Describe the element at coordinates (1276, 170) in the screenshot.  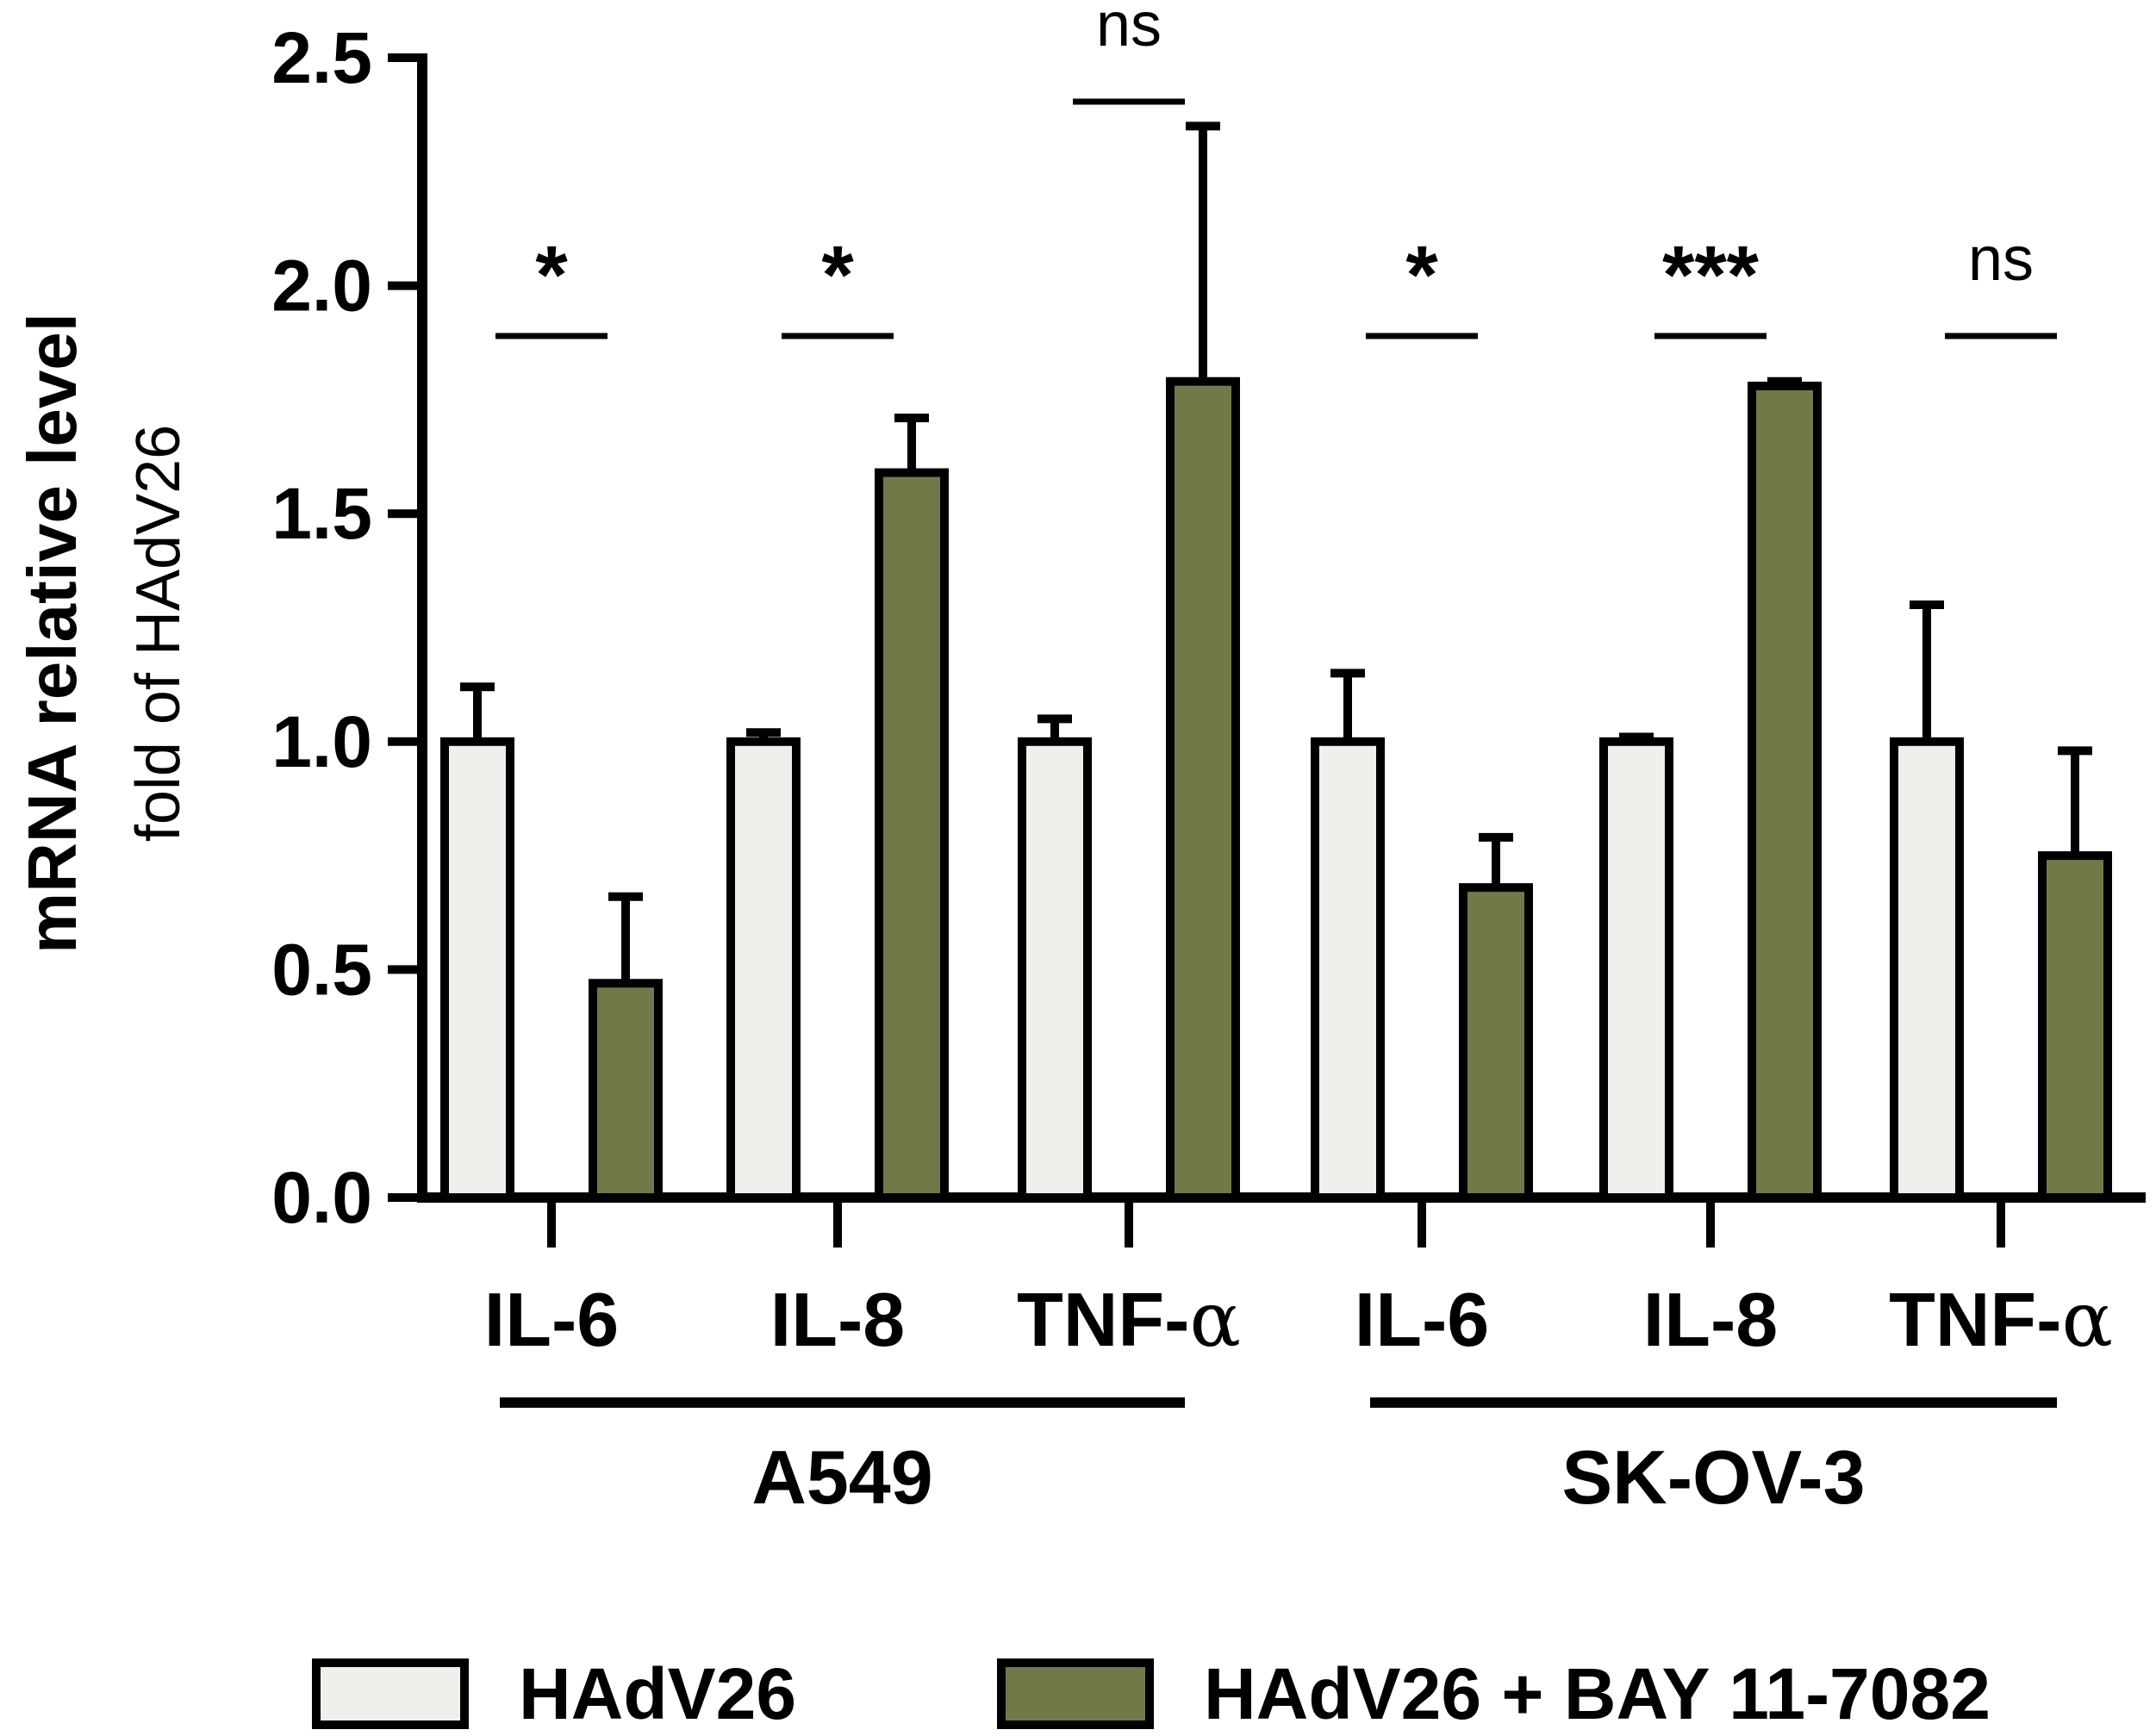
I see `significance-markers: * *ns* *** ns` at that location.